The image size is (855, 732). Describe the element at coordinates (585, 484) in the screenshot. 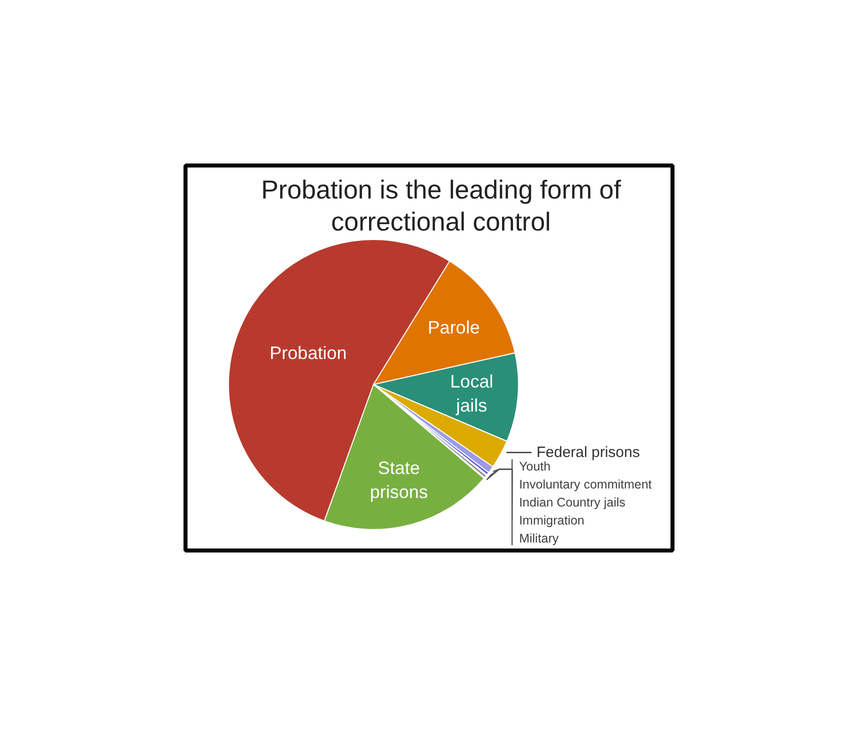

I see `slice-label: Involuntary commitment` at that location.